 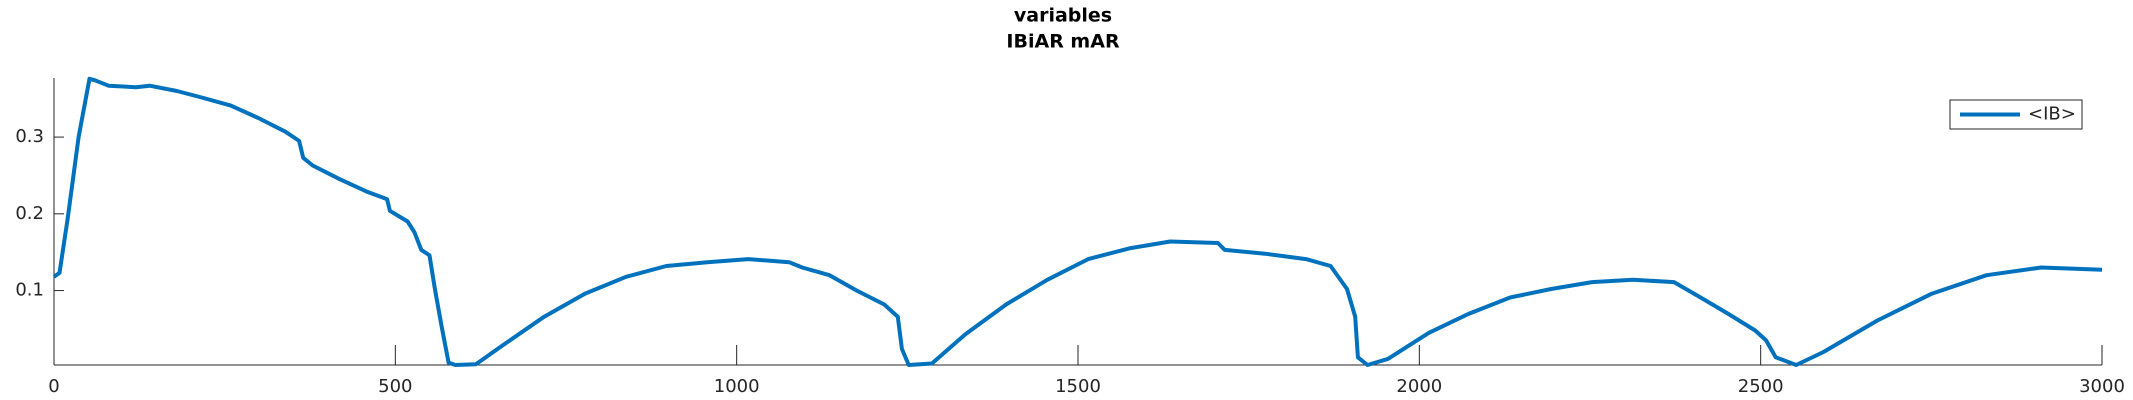 I want to click on x-tick-label: 1000, so click(x=737, y=386).